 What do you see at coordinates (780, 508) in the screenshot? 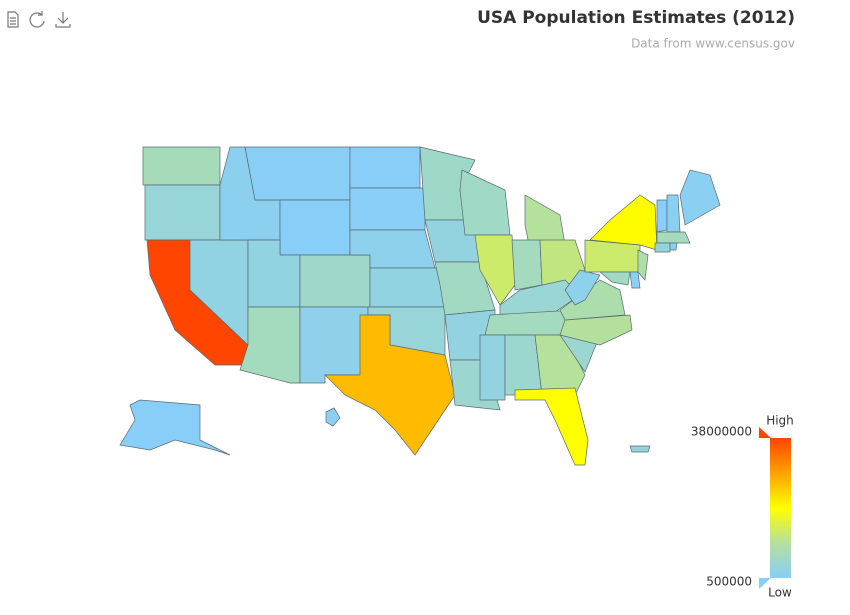
I see `color-bar` at bounding box center [780, 508].